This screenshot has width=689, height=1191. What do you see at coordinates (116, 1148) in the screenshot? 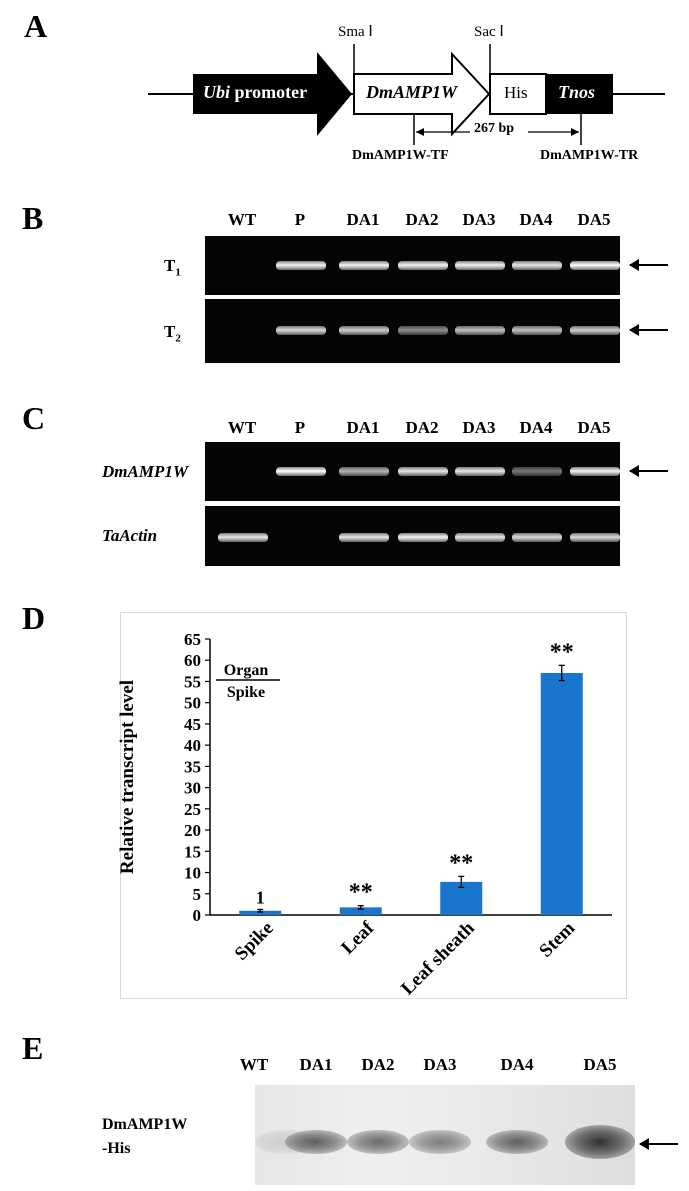
I see `blot-e-label-line2: -His` at bounding box center [116, 1148].